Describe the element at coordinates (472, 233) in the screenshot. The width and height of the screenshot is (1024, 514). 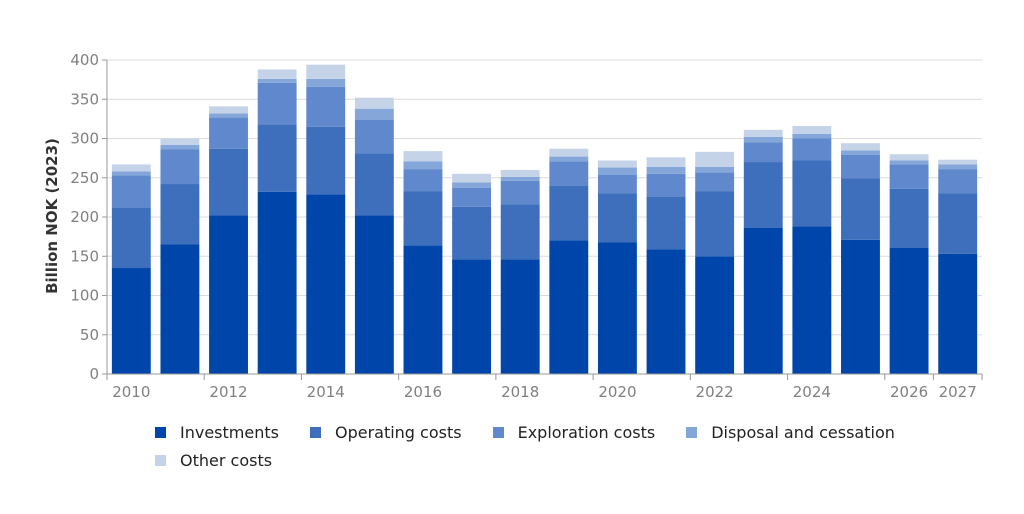
I see `bar-segment-operating-costs-2017` at that location.